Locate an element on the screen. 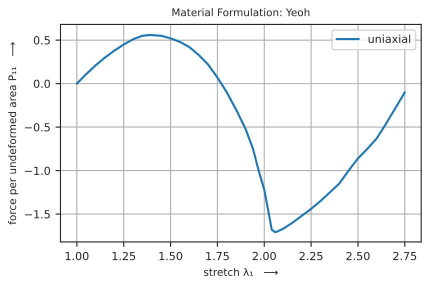 The image size is (432, 288). x-tick-label: 1.00 is located at coordinates (77, 256).